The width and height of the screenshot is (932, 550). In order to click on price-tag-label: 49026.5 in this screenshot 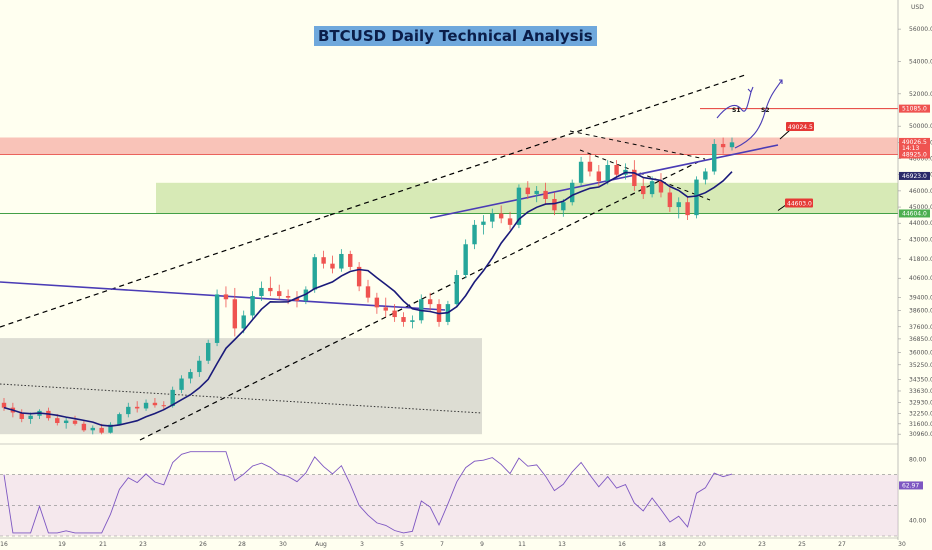, I will do `click(914, 142)`.